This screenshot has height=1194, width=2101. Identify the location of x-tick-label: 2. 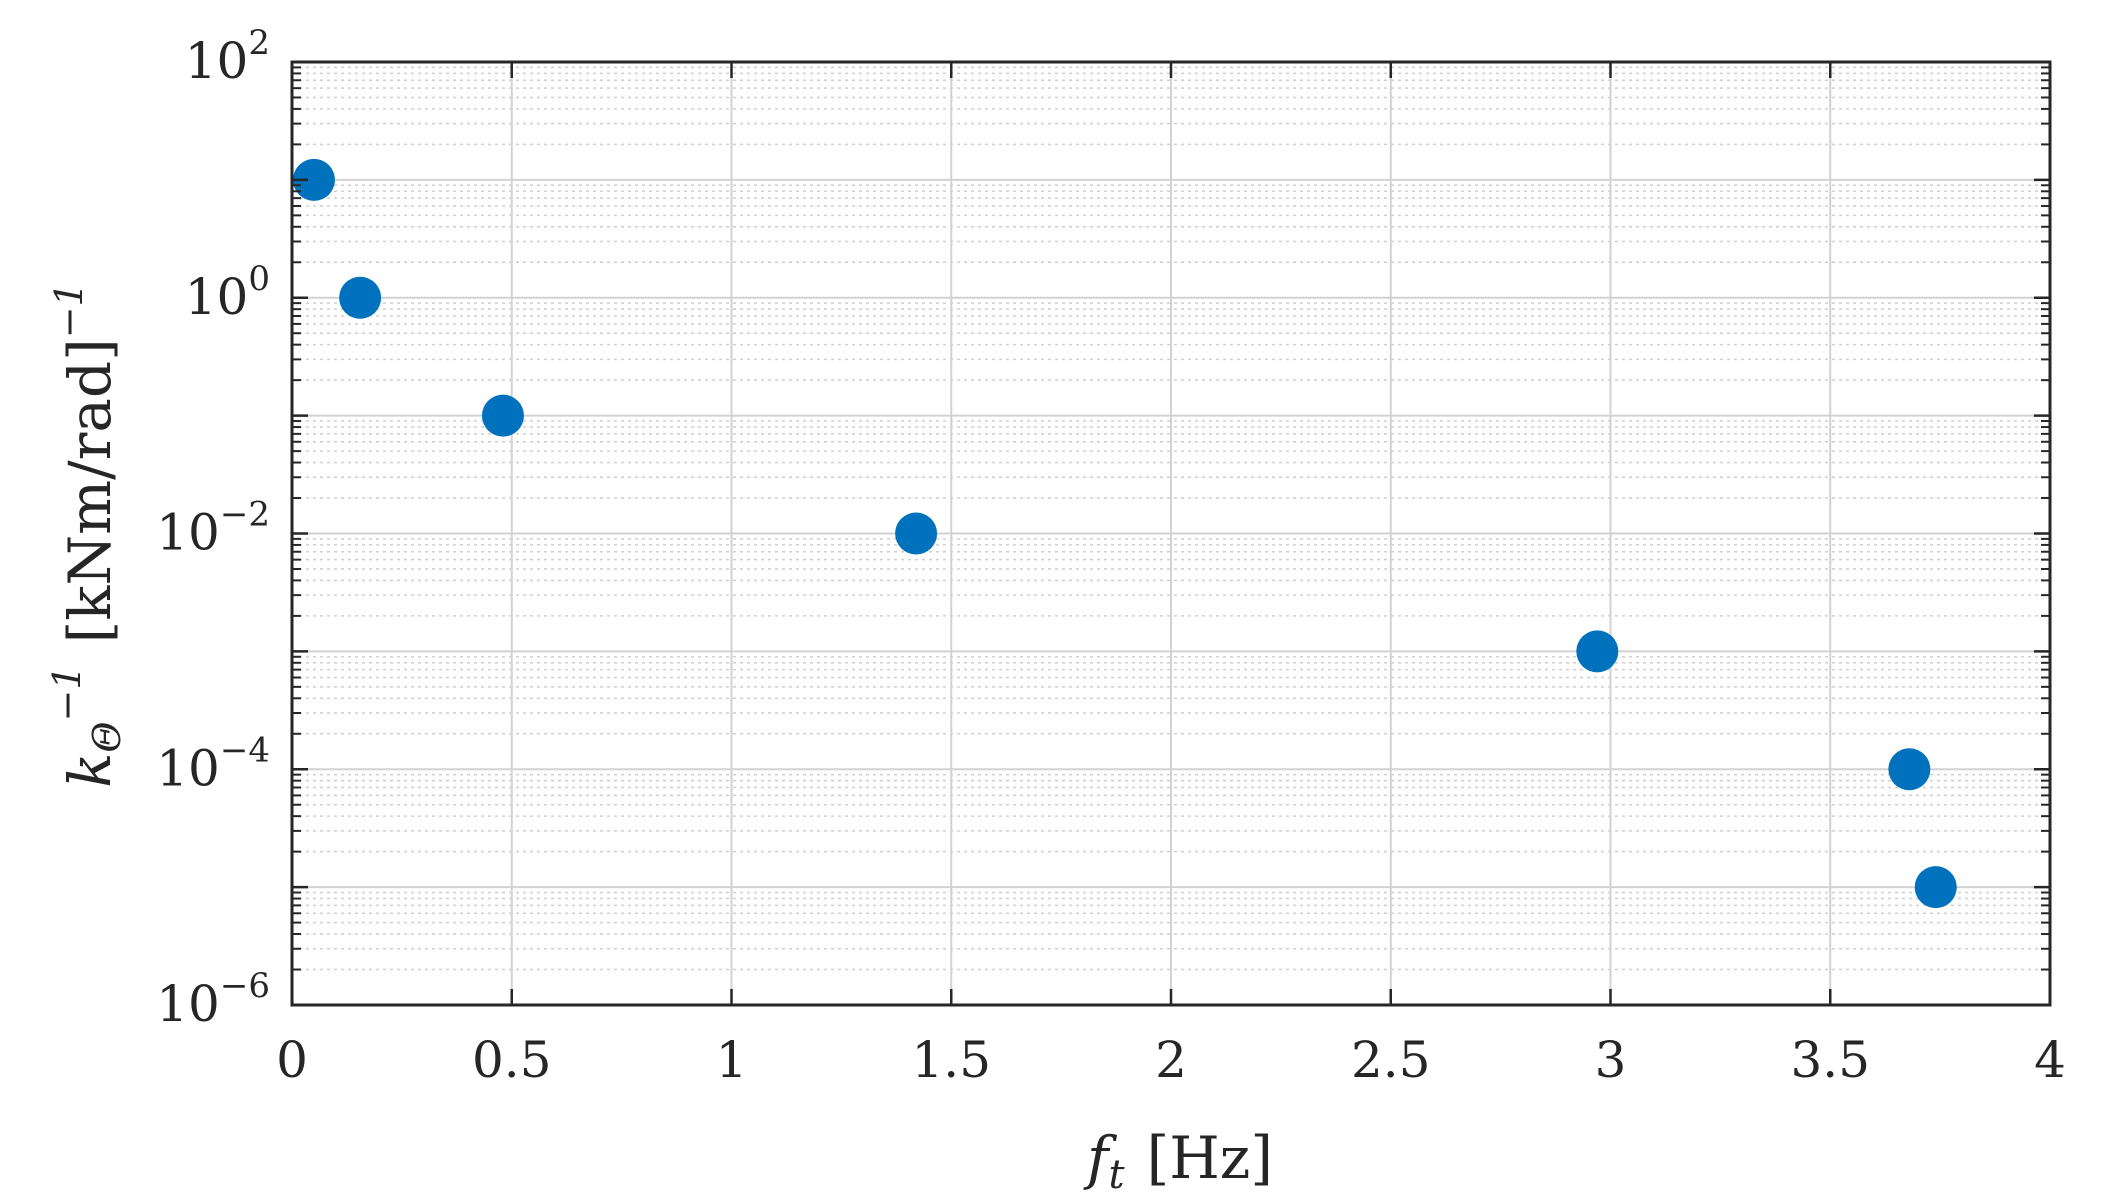
(1171, 1060).